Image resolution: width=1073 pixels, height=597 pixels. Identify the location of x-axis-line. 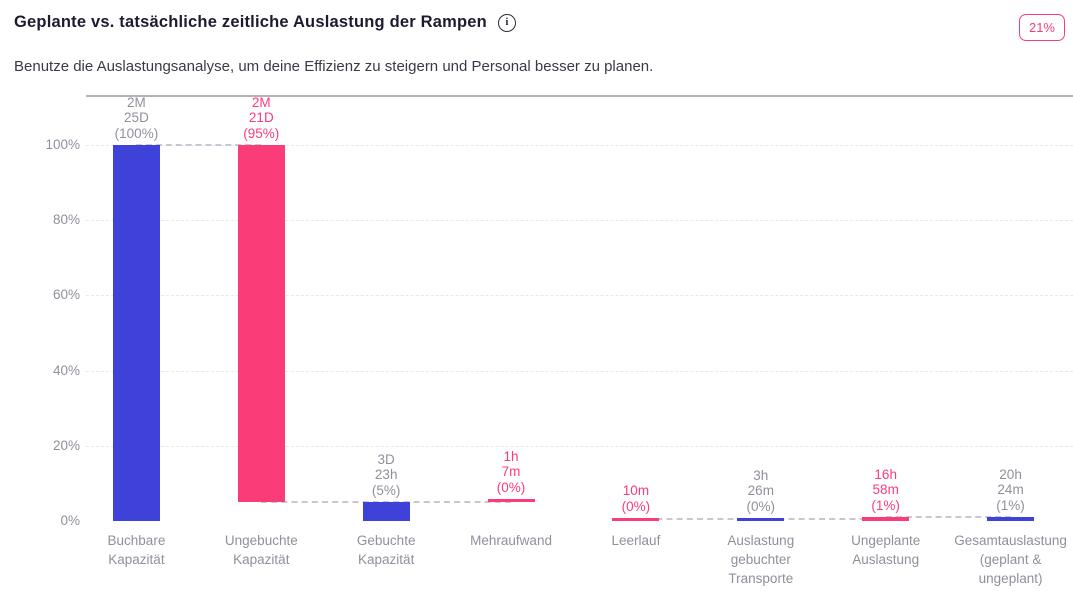
(579, 96).